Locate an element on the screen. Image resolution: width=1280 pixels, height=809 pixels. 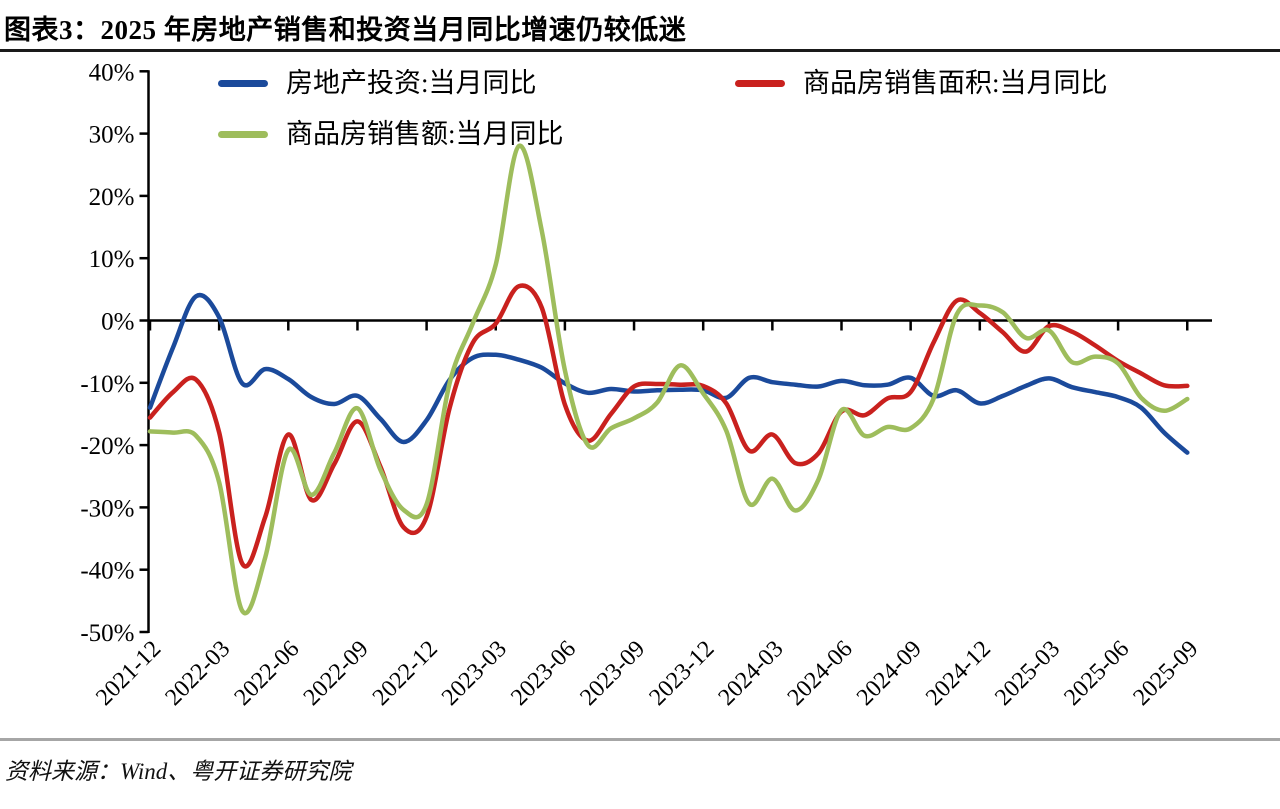
legend-item-sales-area: 商品房销售面积:当月同比 is located at coordinates (921, 83).